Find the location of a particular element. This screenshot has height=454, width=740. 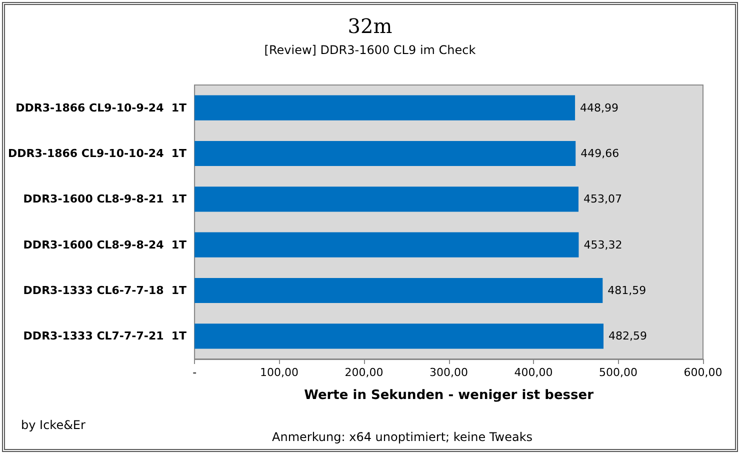

data-label: 482,59 is located at coordinates (628, 336).